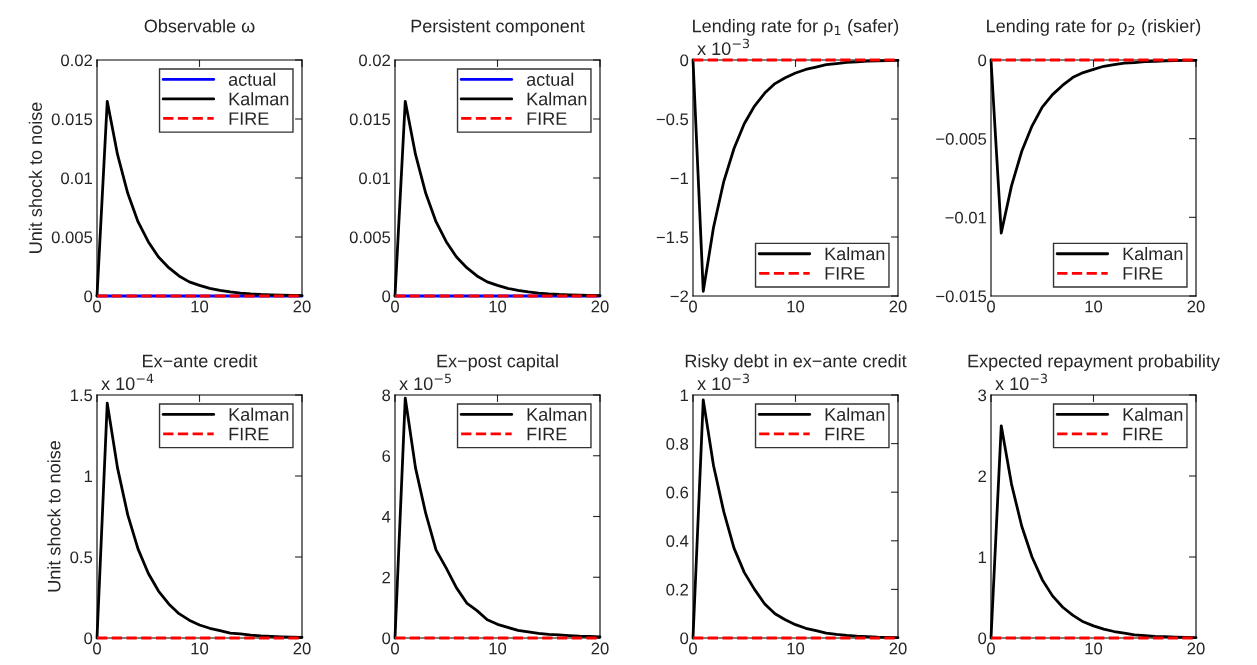  I want to click on y-tick-label: 0.8, so click(677, 444).